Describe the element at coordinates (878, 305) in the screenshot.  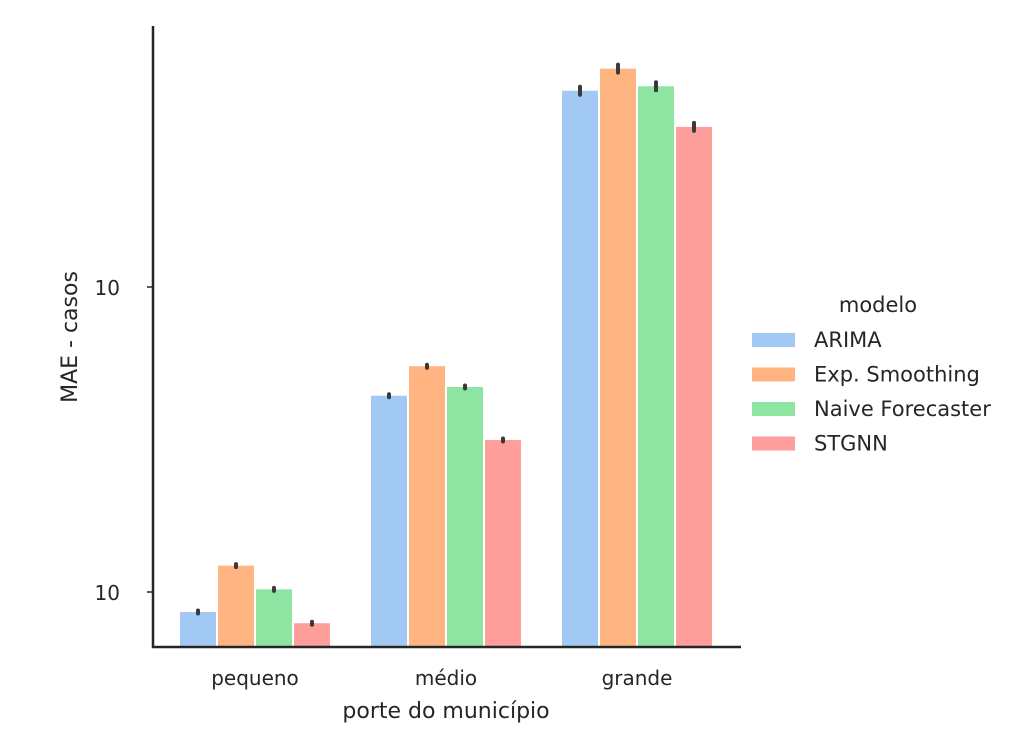
I see `legend-title: modelo` at that location.